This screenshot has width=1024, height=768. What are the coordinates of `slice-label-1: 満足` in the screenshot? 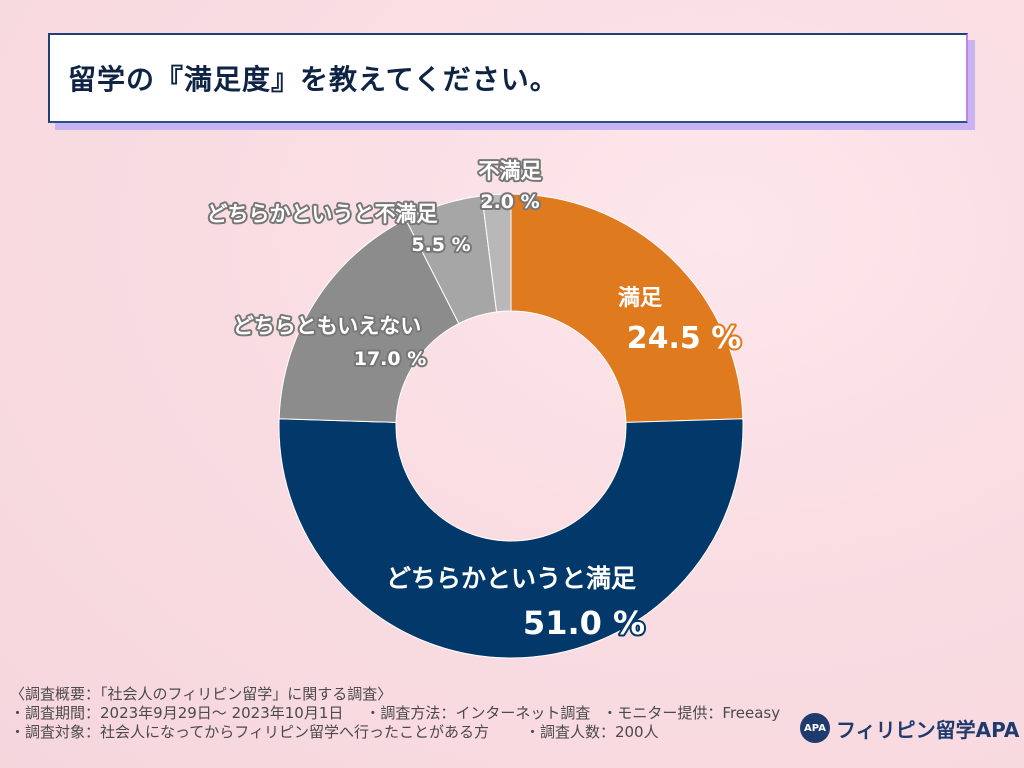 It's located at (640, 298).